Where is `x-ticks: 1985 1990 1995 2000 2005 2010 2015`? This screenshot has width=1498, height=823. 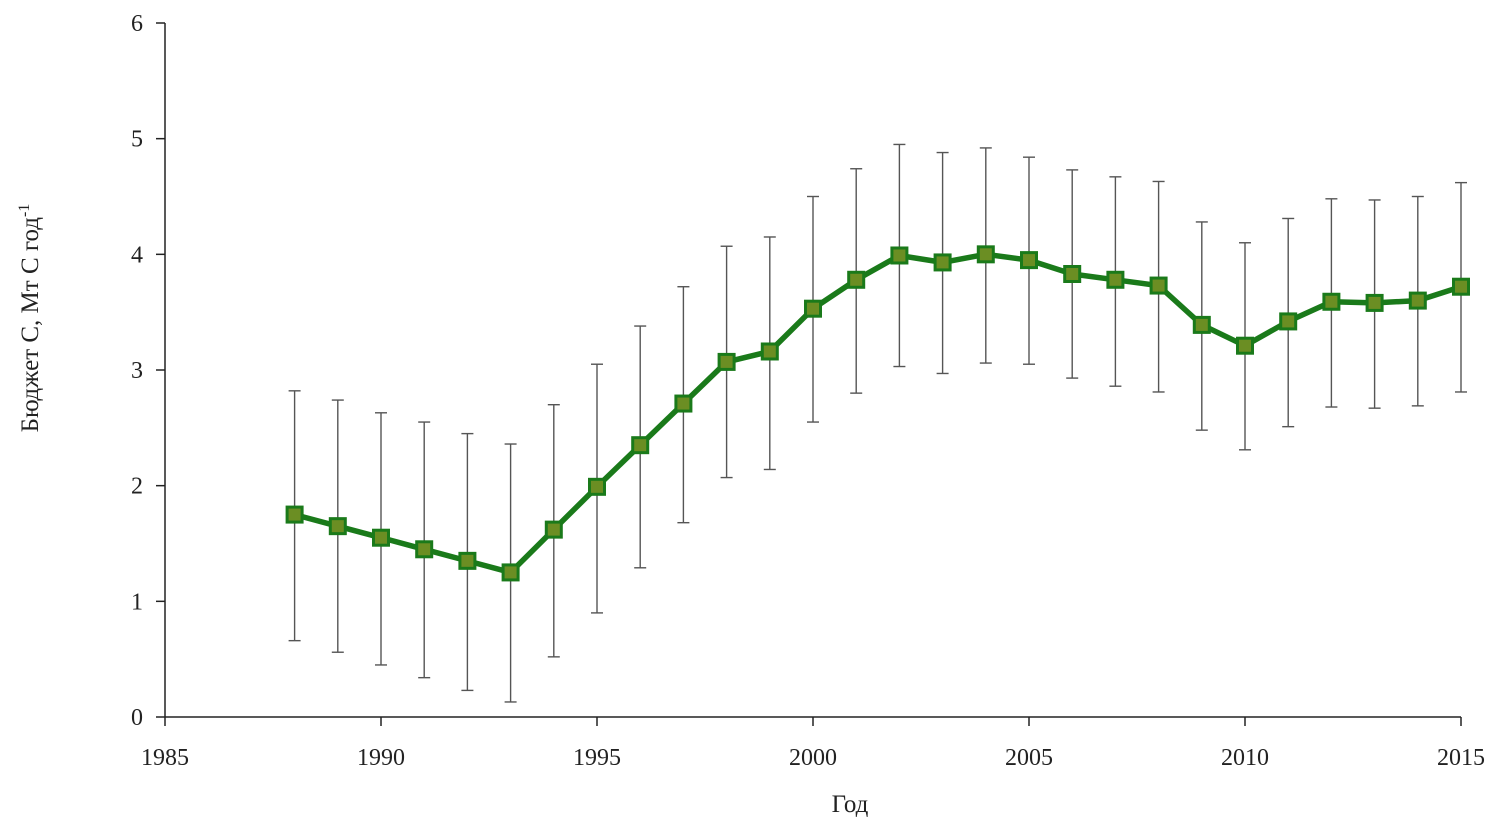 x-ticks: 1985 1990 1995 2000 2005 2010 2015 is located at coordinates (813, 744).